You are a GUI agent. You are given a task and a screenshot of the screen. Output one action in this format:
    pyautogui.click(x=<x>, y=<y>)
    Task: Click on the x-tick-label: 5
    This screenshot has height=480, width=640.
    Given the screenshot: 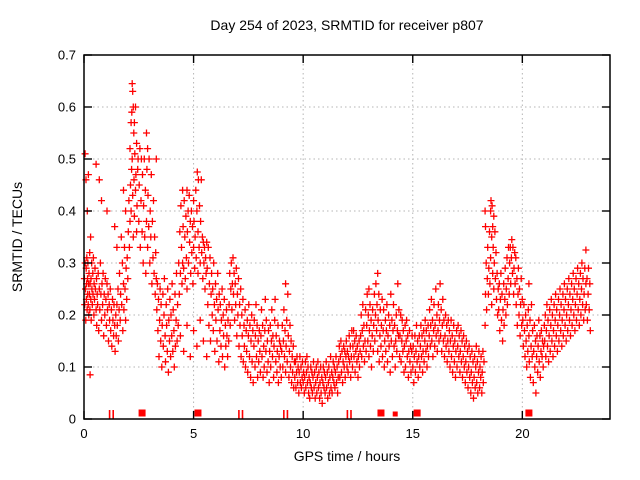 What is the action you would take?
    pyautogui.click(x=193, y=433)
    